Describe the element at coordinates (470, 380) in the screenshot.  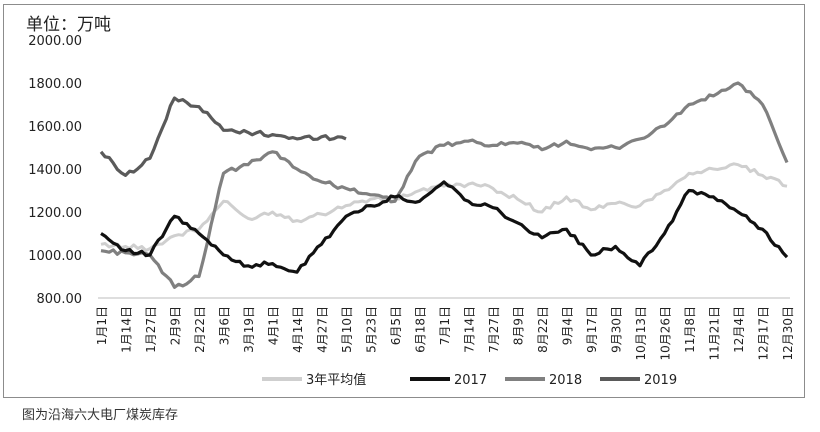
I see `legend-label: 2017` at that location.